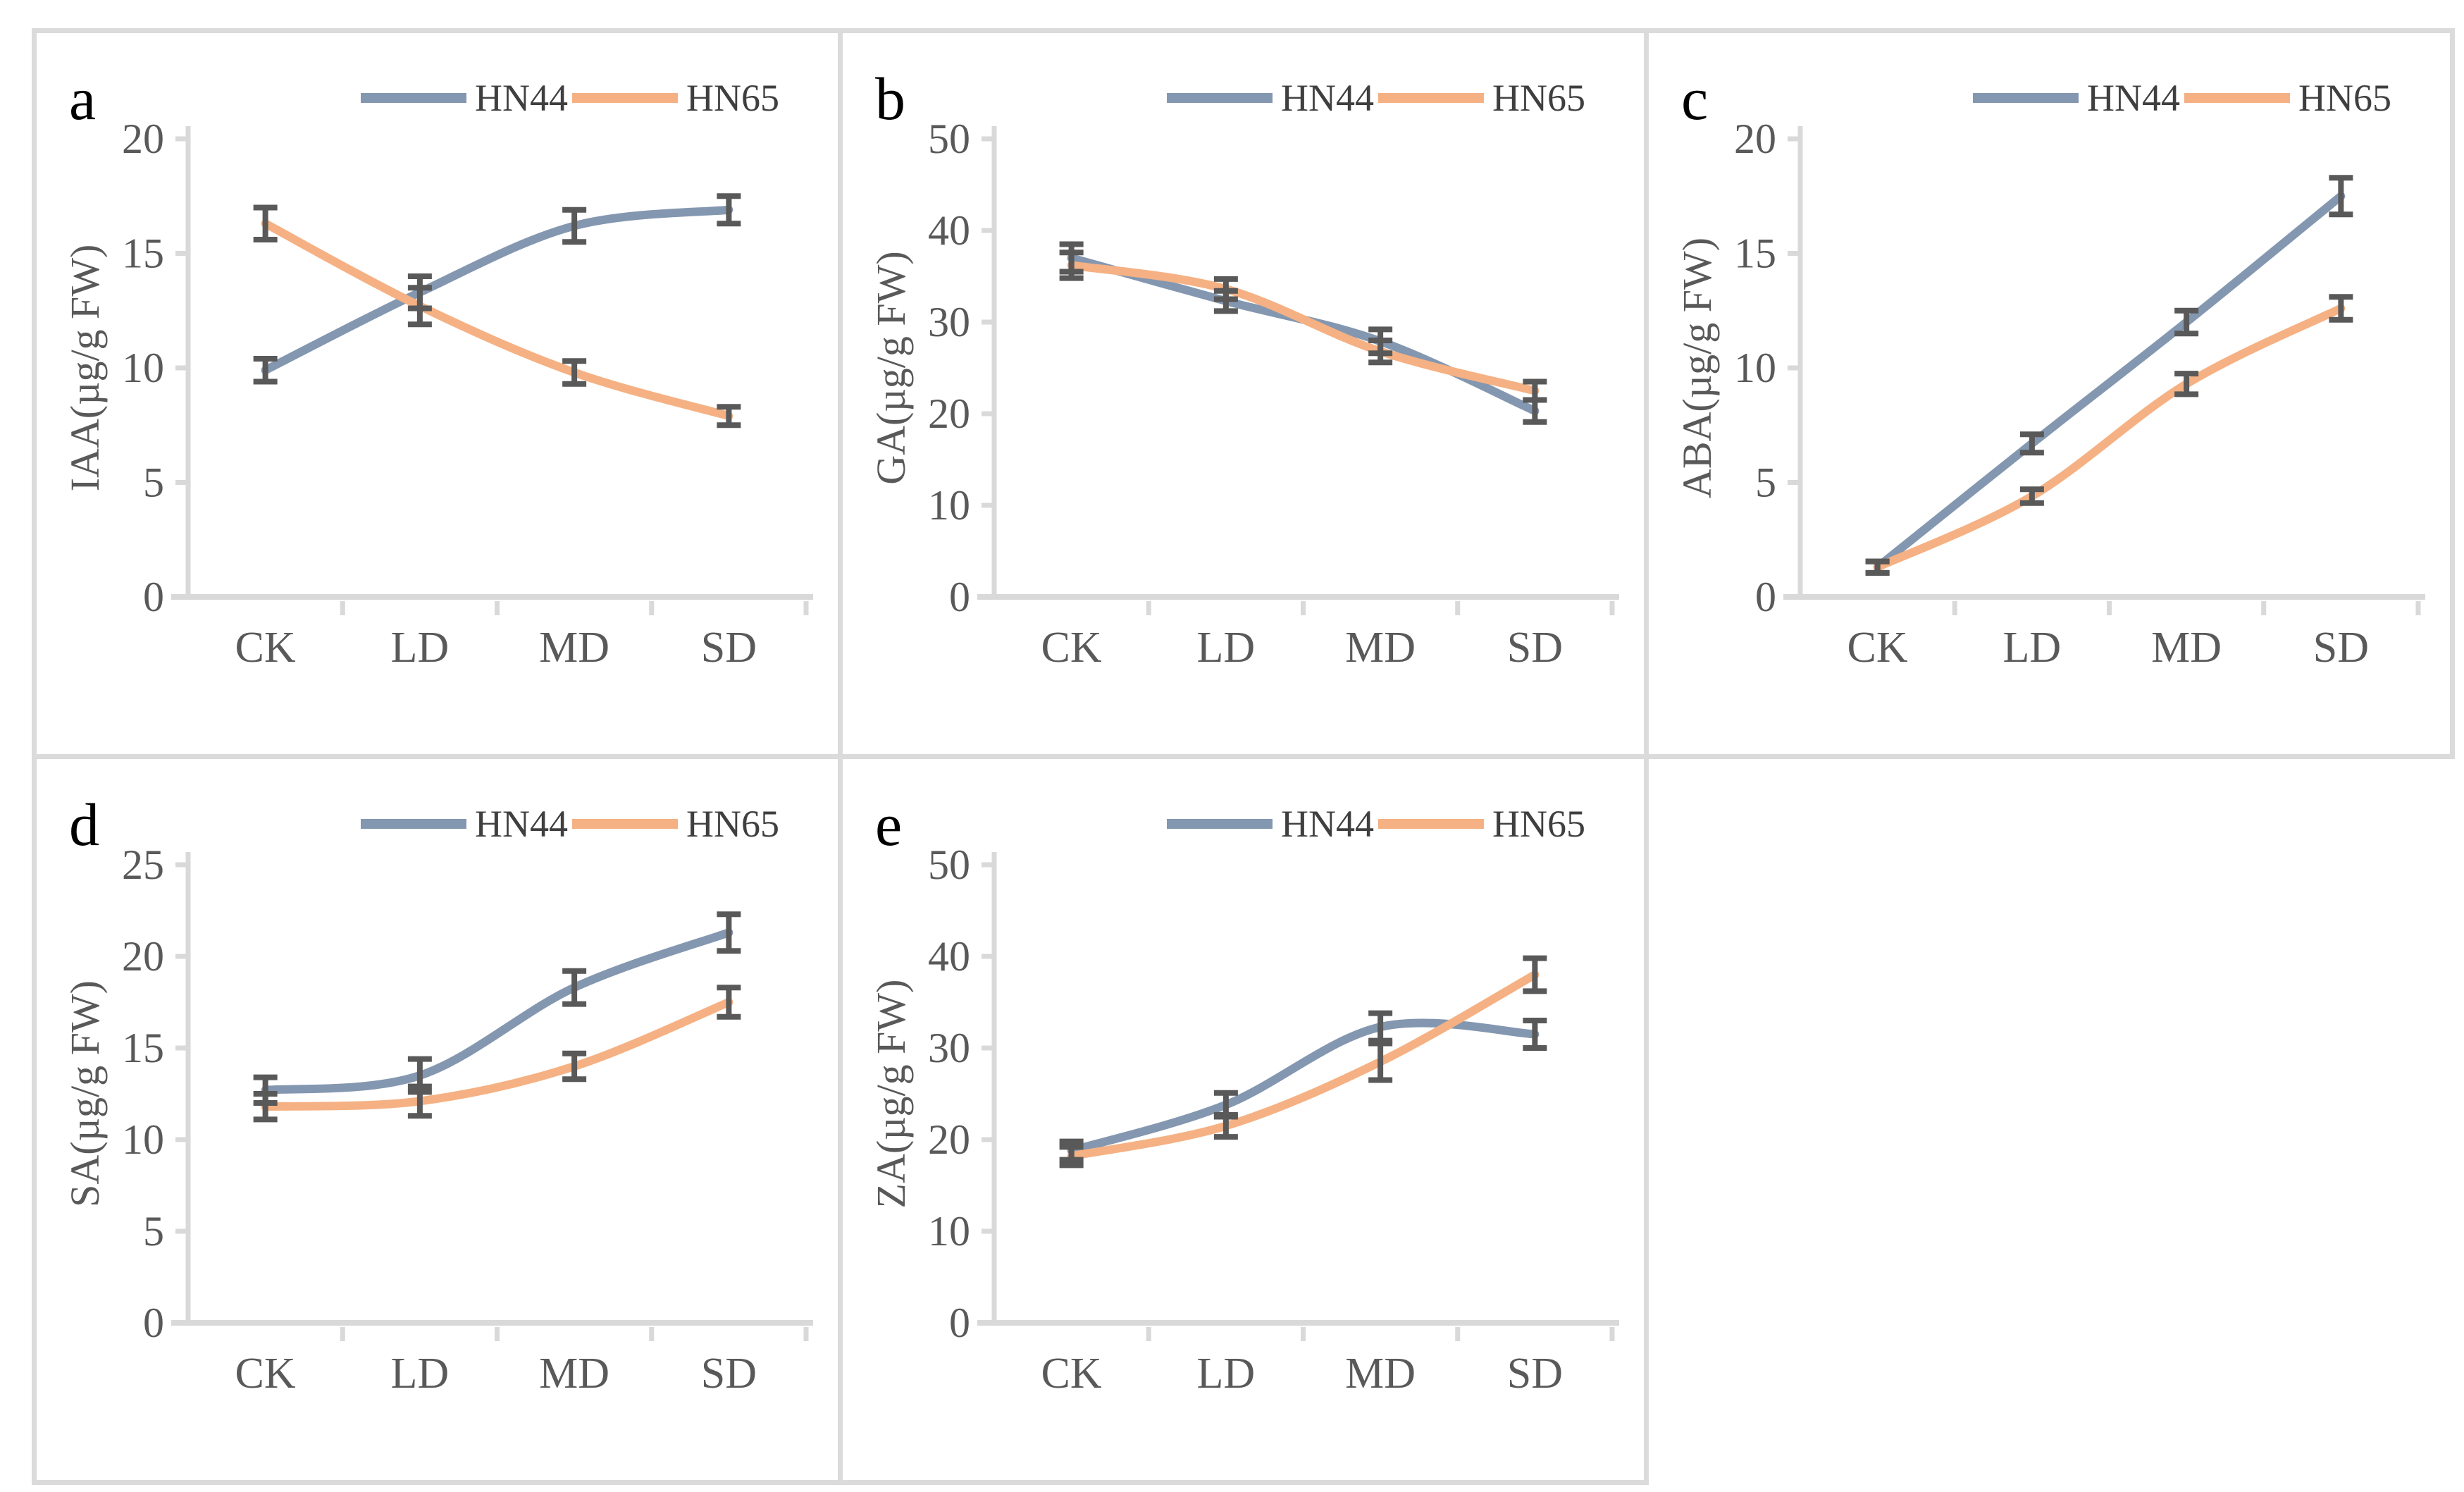  I want to click on error-bars-HN44, so click(497, 1008).